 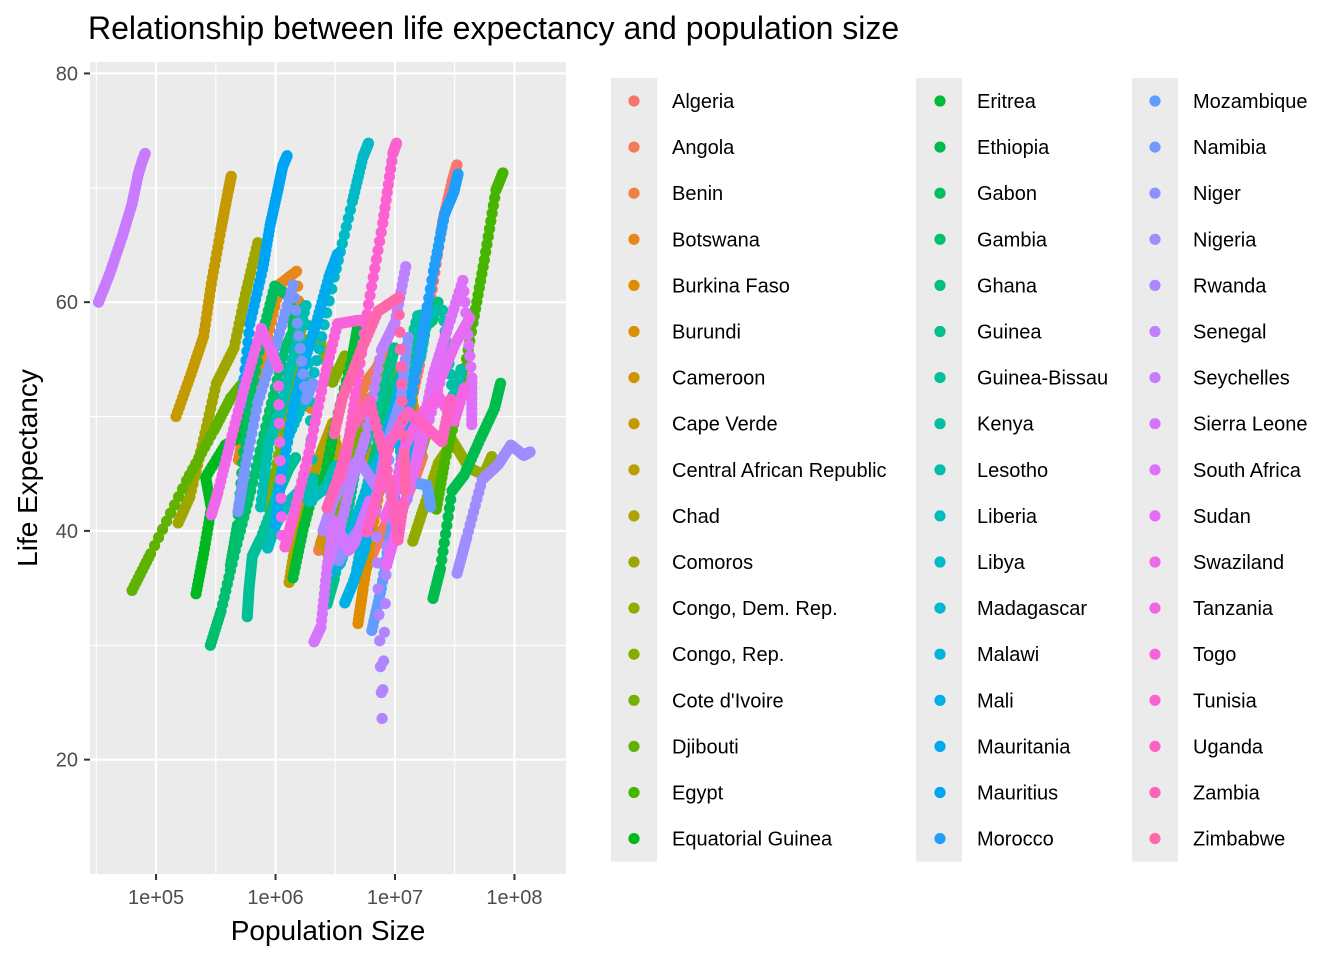 I want to click on legend-item: Guinea, so click(x=988, y=333).